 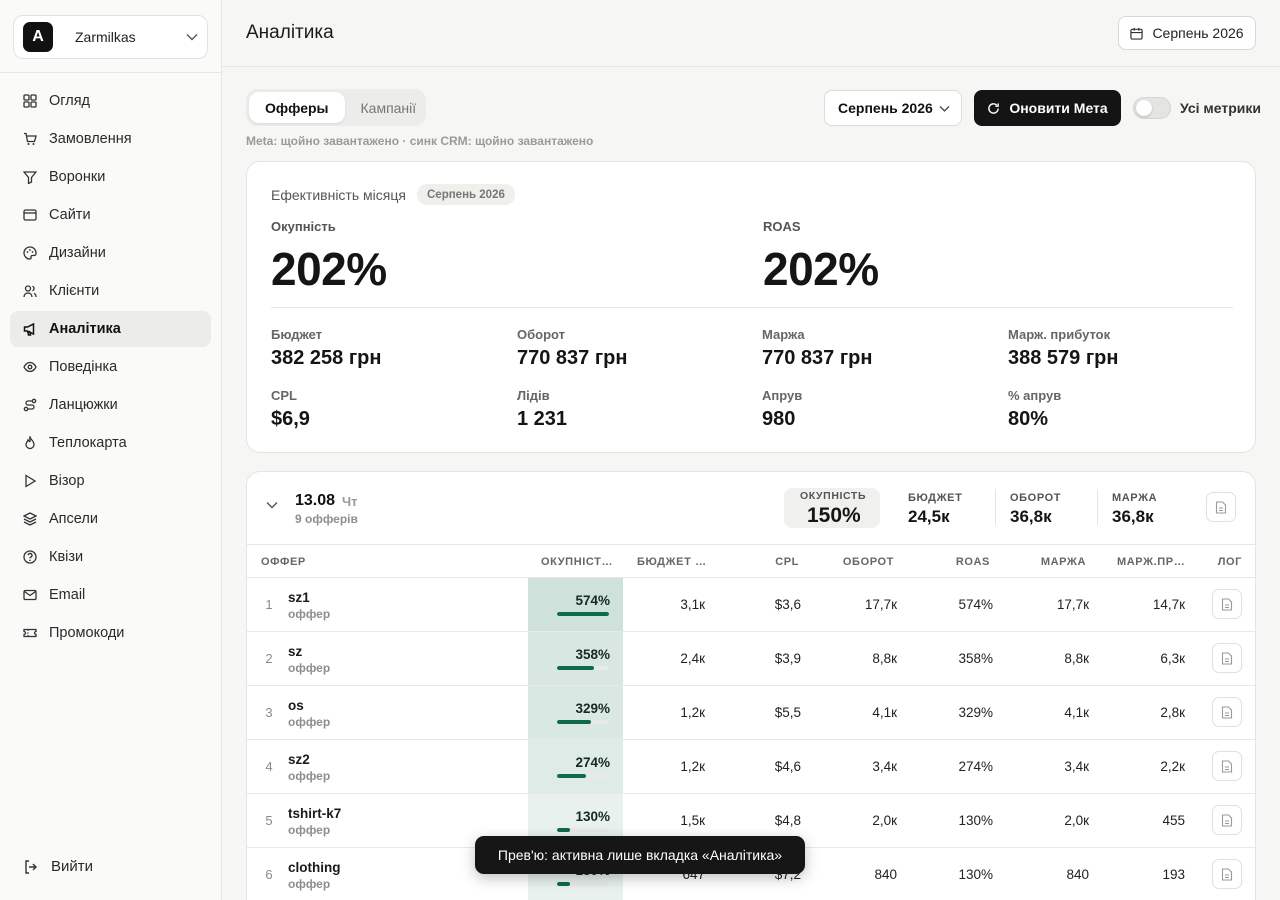 What do you see at coordinates (787, 820) in the screenshot?
I see `cell-cpl: $4,8` at bounding box center [787, 820].